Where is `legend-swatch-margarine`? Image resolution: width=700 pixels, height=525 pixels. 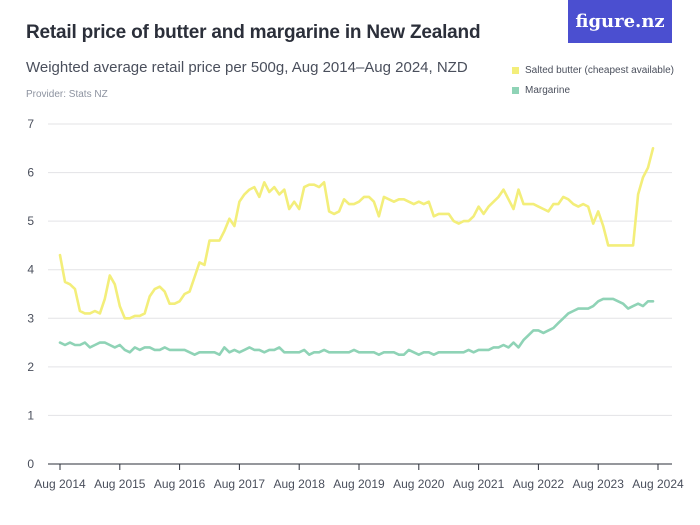
legend-swatch-margarine is located at coordinates (515, 90).